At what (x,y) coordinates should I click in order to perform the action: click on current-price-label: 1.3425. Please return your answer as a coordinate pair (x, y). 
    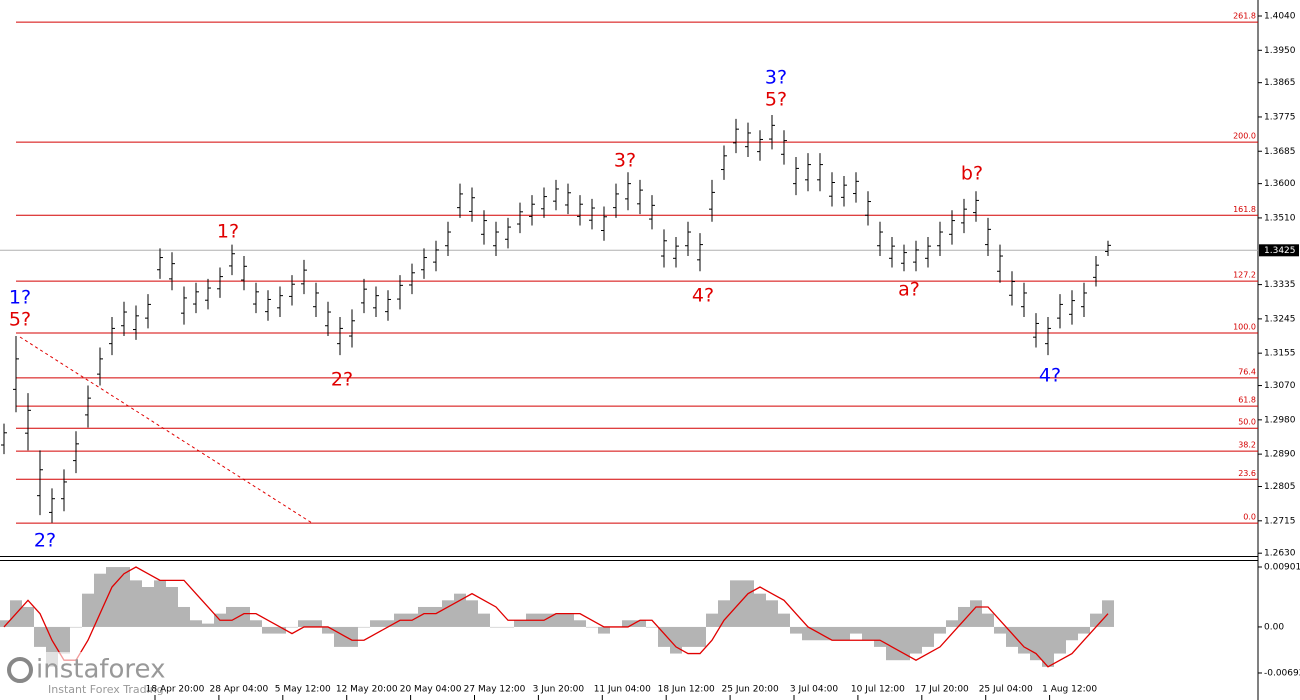
    Looking at the image, I should click on (1280, 251).